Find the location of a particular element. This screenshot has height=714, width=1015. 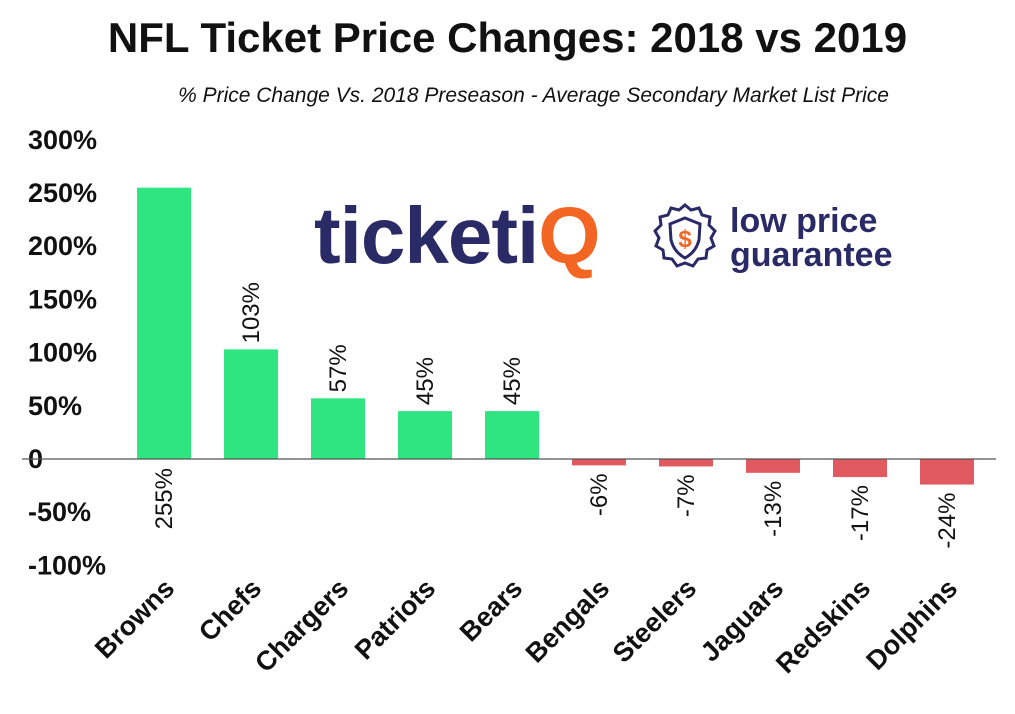

data-label: 103% is located at coordinates (251, 312).